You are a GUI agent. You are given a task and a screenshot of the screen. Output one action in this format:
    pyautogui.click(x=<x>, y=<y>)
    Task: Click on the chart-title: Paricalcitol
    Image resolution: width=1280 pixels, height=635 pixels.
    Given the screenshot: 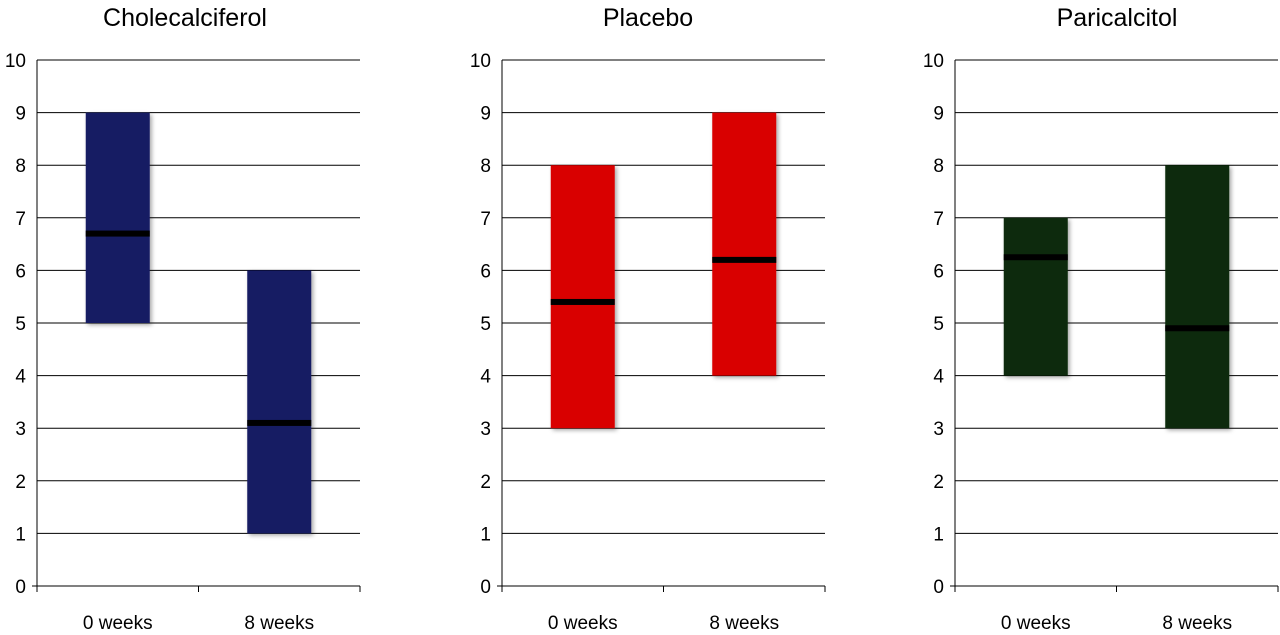 What is the action you would take?
    pyautogui.click(x=1117, y=18)
    